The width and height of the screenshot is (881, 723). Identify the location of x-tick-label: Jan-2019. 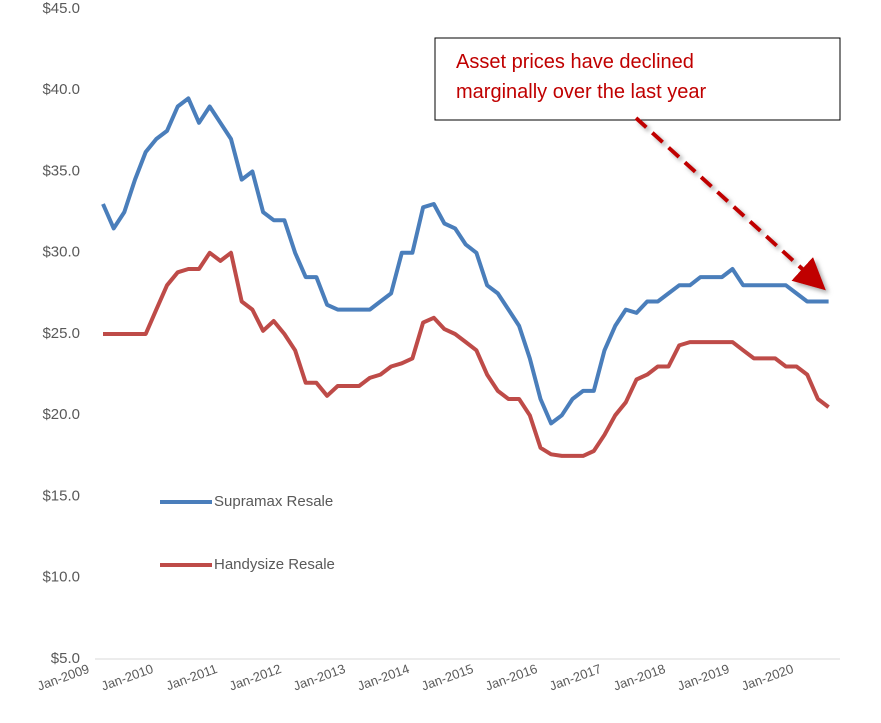
(703, 677).